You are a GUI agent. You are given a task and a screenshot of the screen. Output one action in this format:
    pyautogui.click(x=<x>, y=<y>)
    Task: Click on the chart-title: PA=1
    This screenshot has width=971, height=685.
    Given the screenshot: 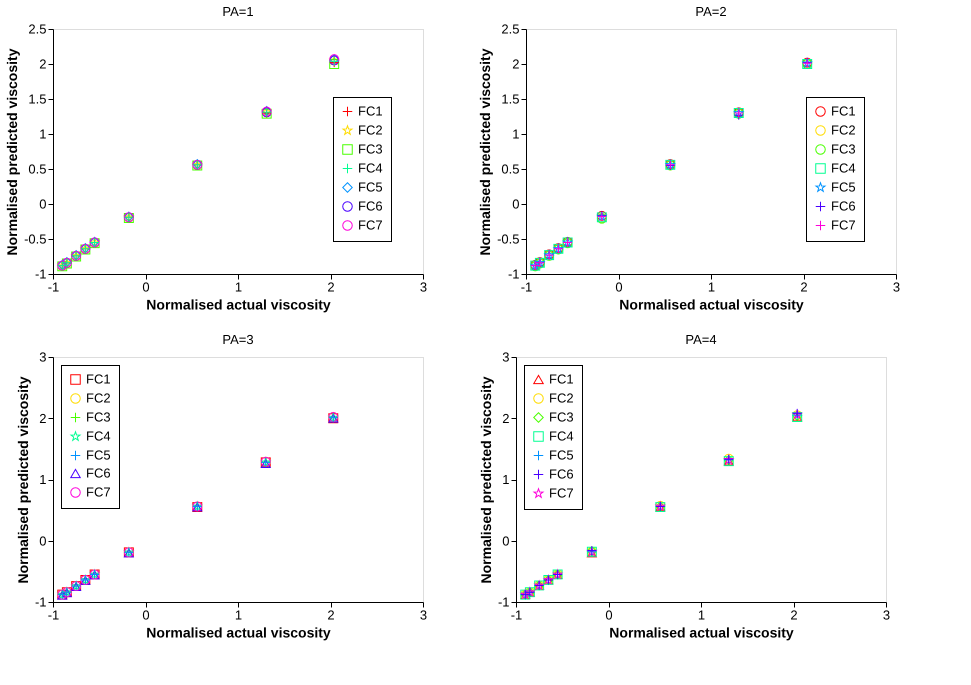 What is the action you would take?
    pyautogui.click(x=238, y=11)
    